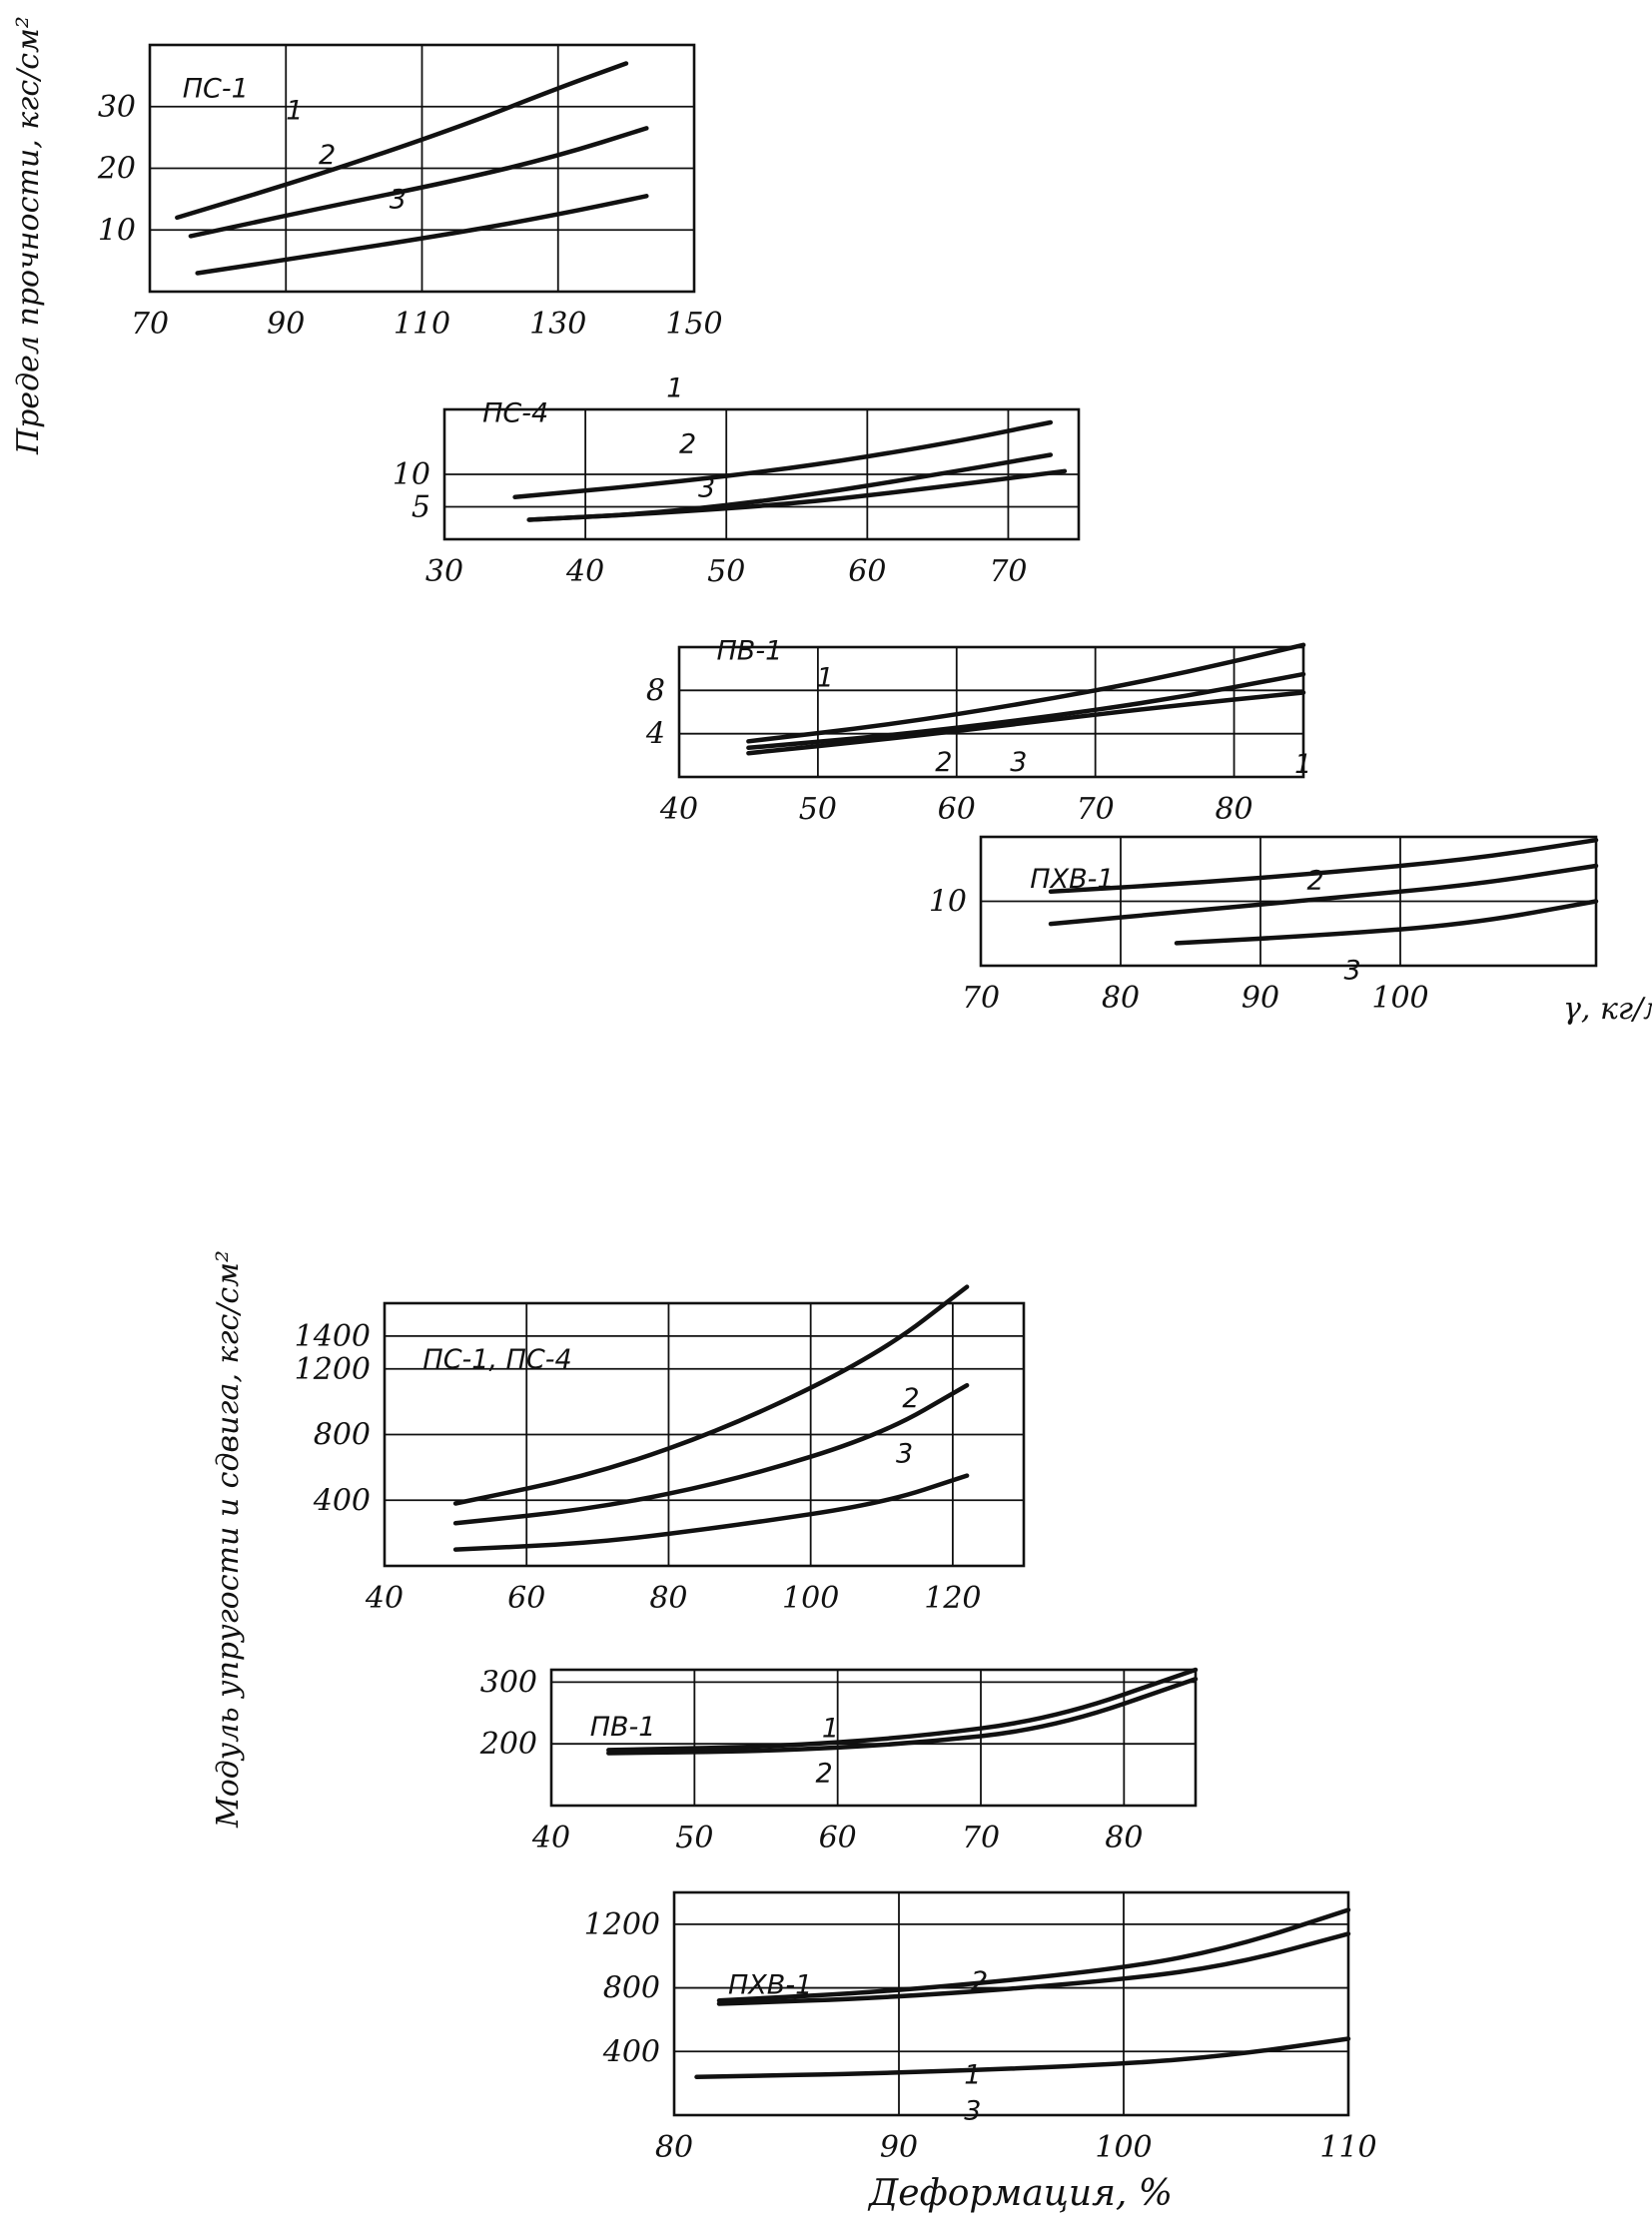 The width and height of the screenshot is (1652, 2216). Describe the element at coordinates (444, 571) in the screenshot. I see `x-tick-label: 30` at that location.